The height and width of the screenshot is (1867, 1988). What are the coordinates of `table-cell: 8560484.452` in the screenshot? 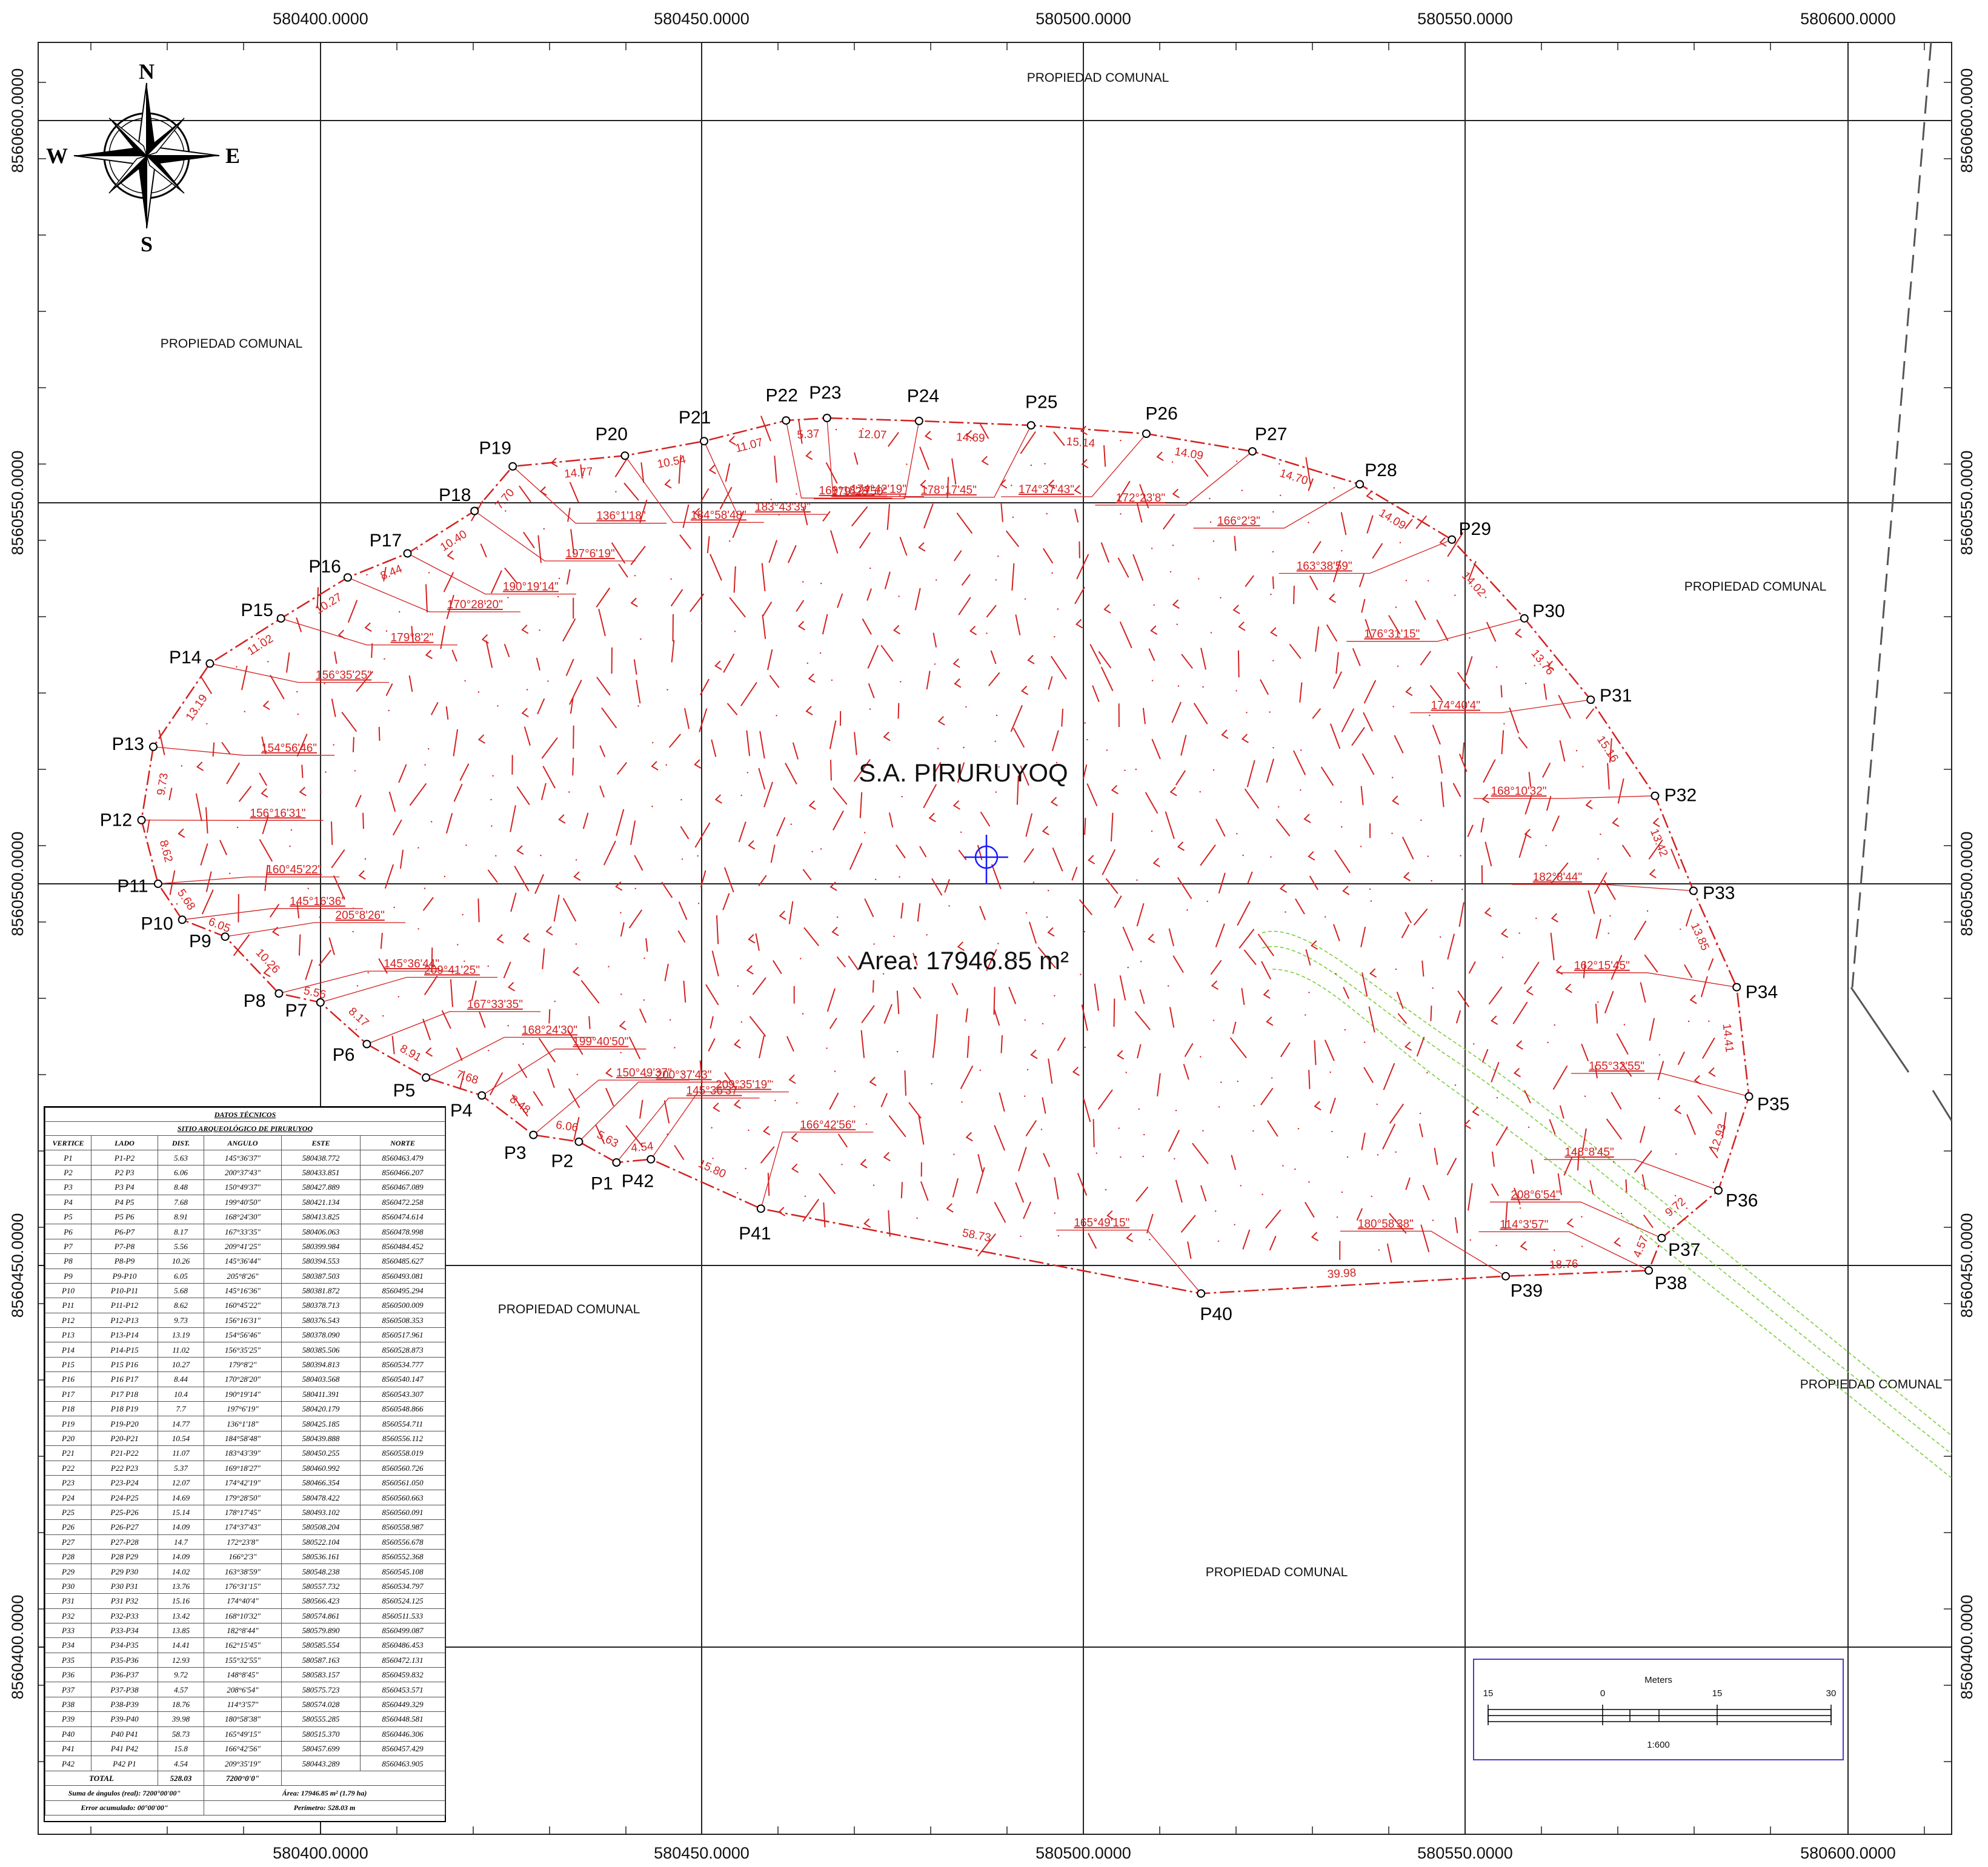 It's located at (402, 1246).